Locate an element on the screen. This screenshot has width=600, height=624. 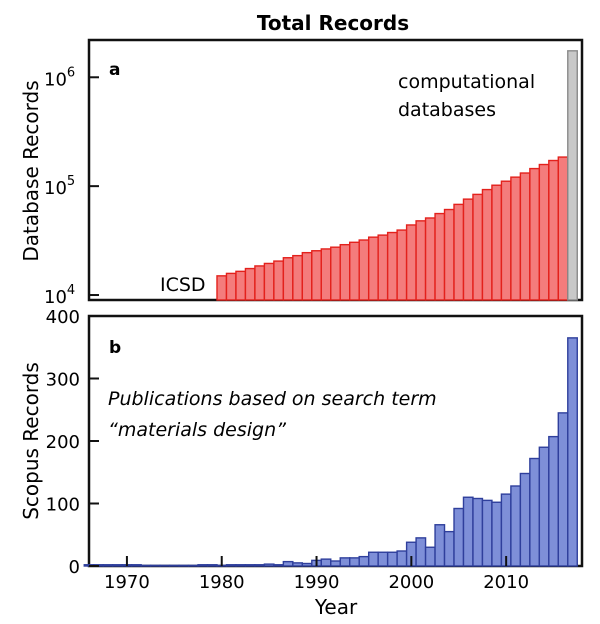
annotation-computational-line1: computational is located at coordinates (466, 82).